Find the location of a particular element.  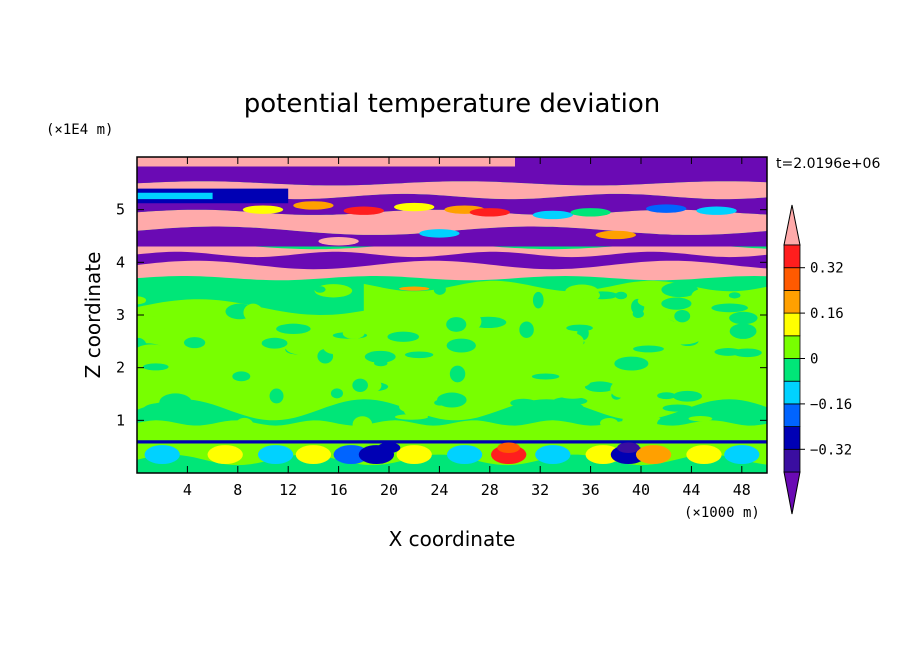

time-label: t=2.0196e+06 is located at coordinates (828, 164).